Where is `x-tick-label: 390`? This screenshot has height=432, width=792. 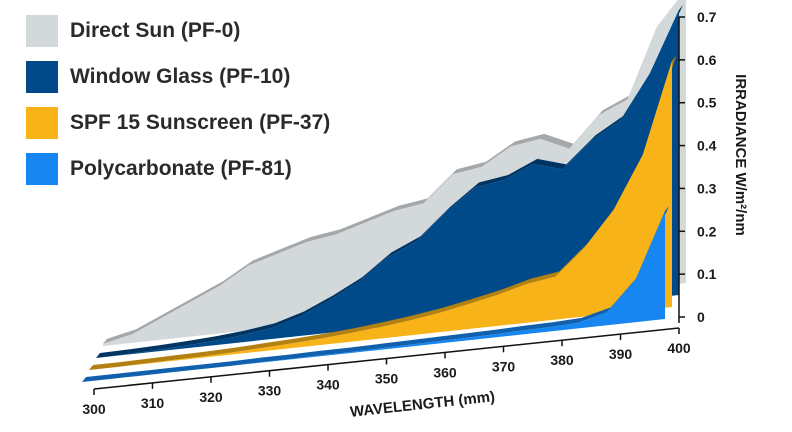 x-tick-label: 390 is located at coordinates (621, 354).